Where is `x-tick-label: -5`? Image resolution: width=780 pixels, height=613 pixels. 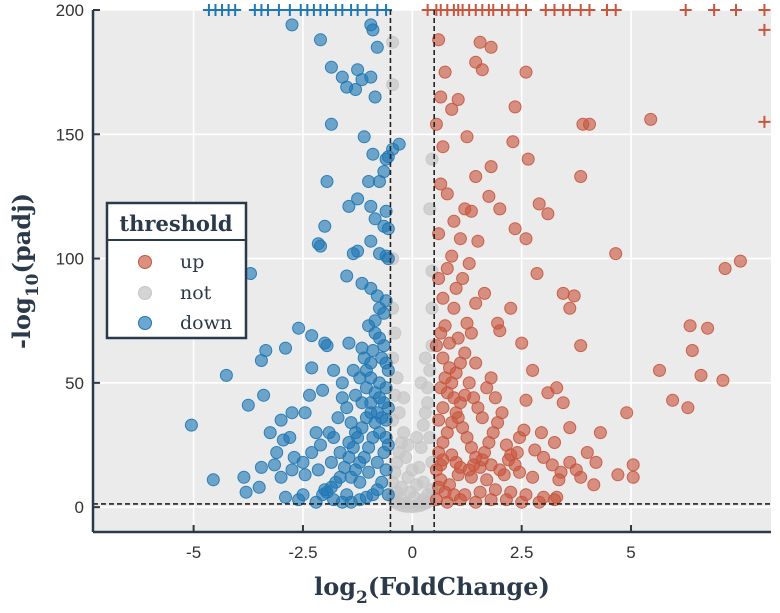
x-tick-label: -5 is located at coordinates (193, 552).